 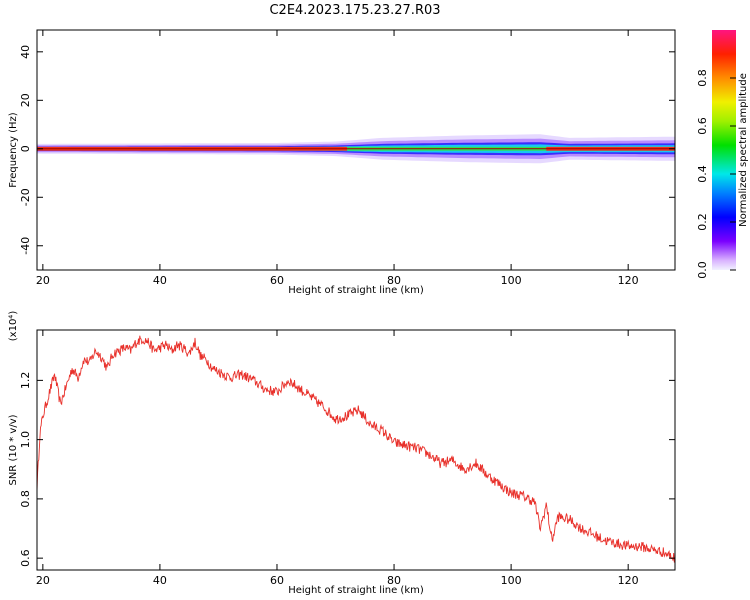 I want to click on spectrogram-ylabel: Frequency (Hz), so click(x=13, y=150).